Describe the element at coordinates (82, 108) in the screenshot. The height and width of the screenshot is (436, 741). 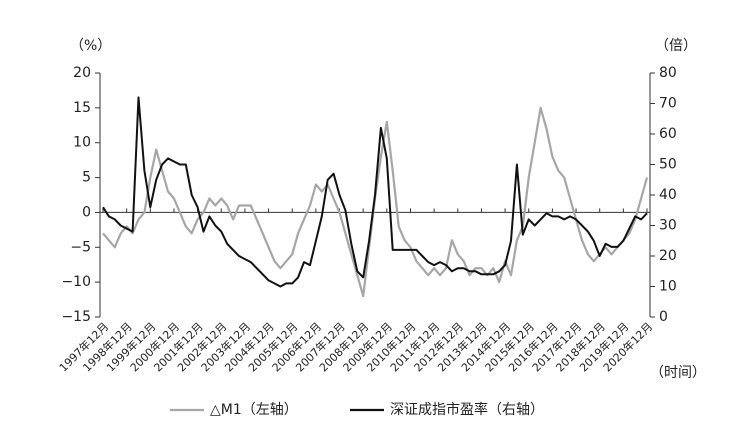
I see `y-tick-label: 15` at that location.